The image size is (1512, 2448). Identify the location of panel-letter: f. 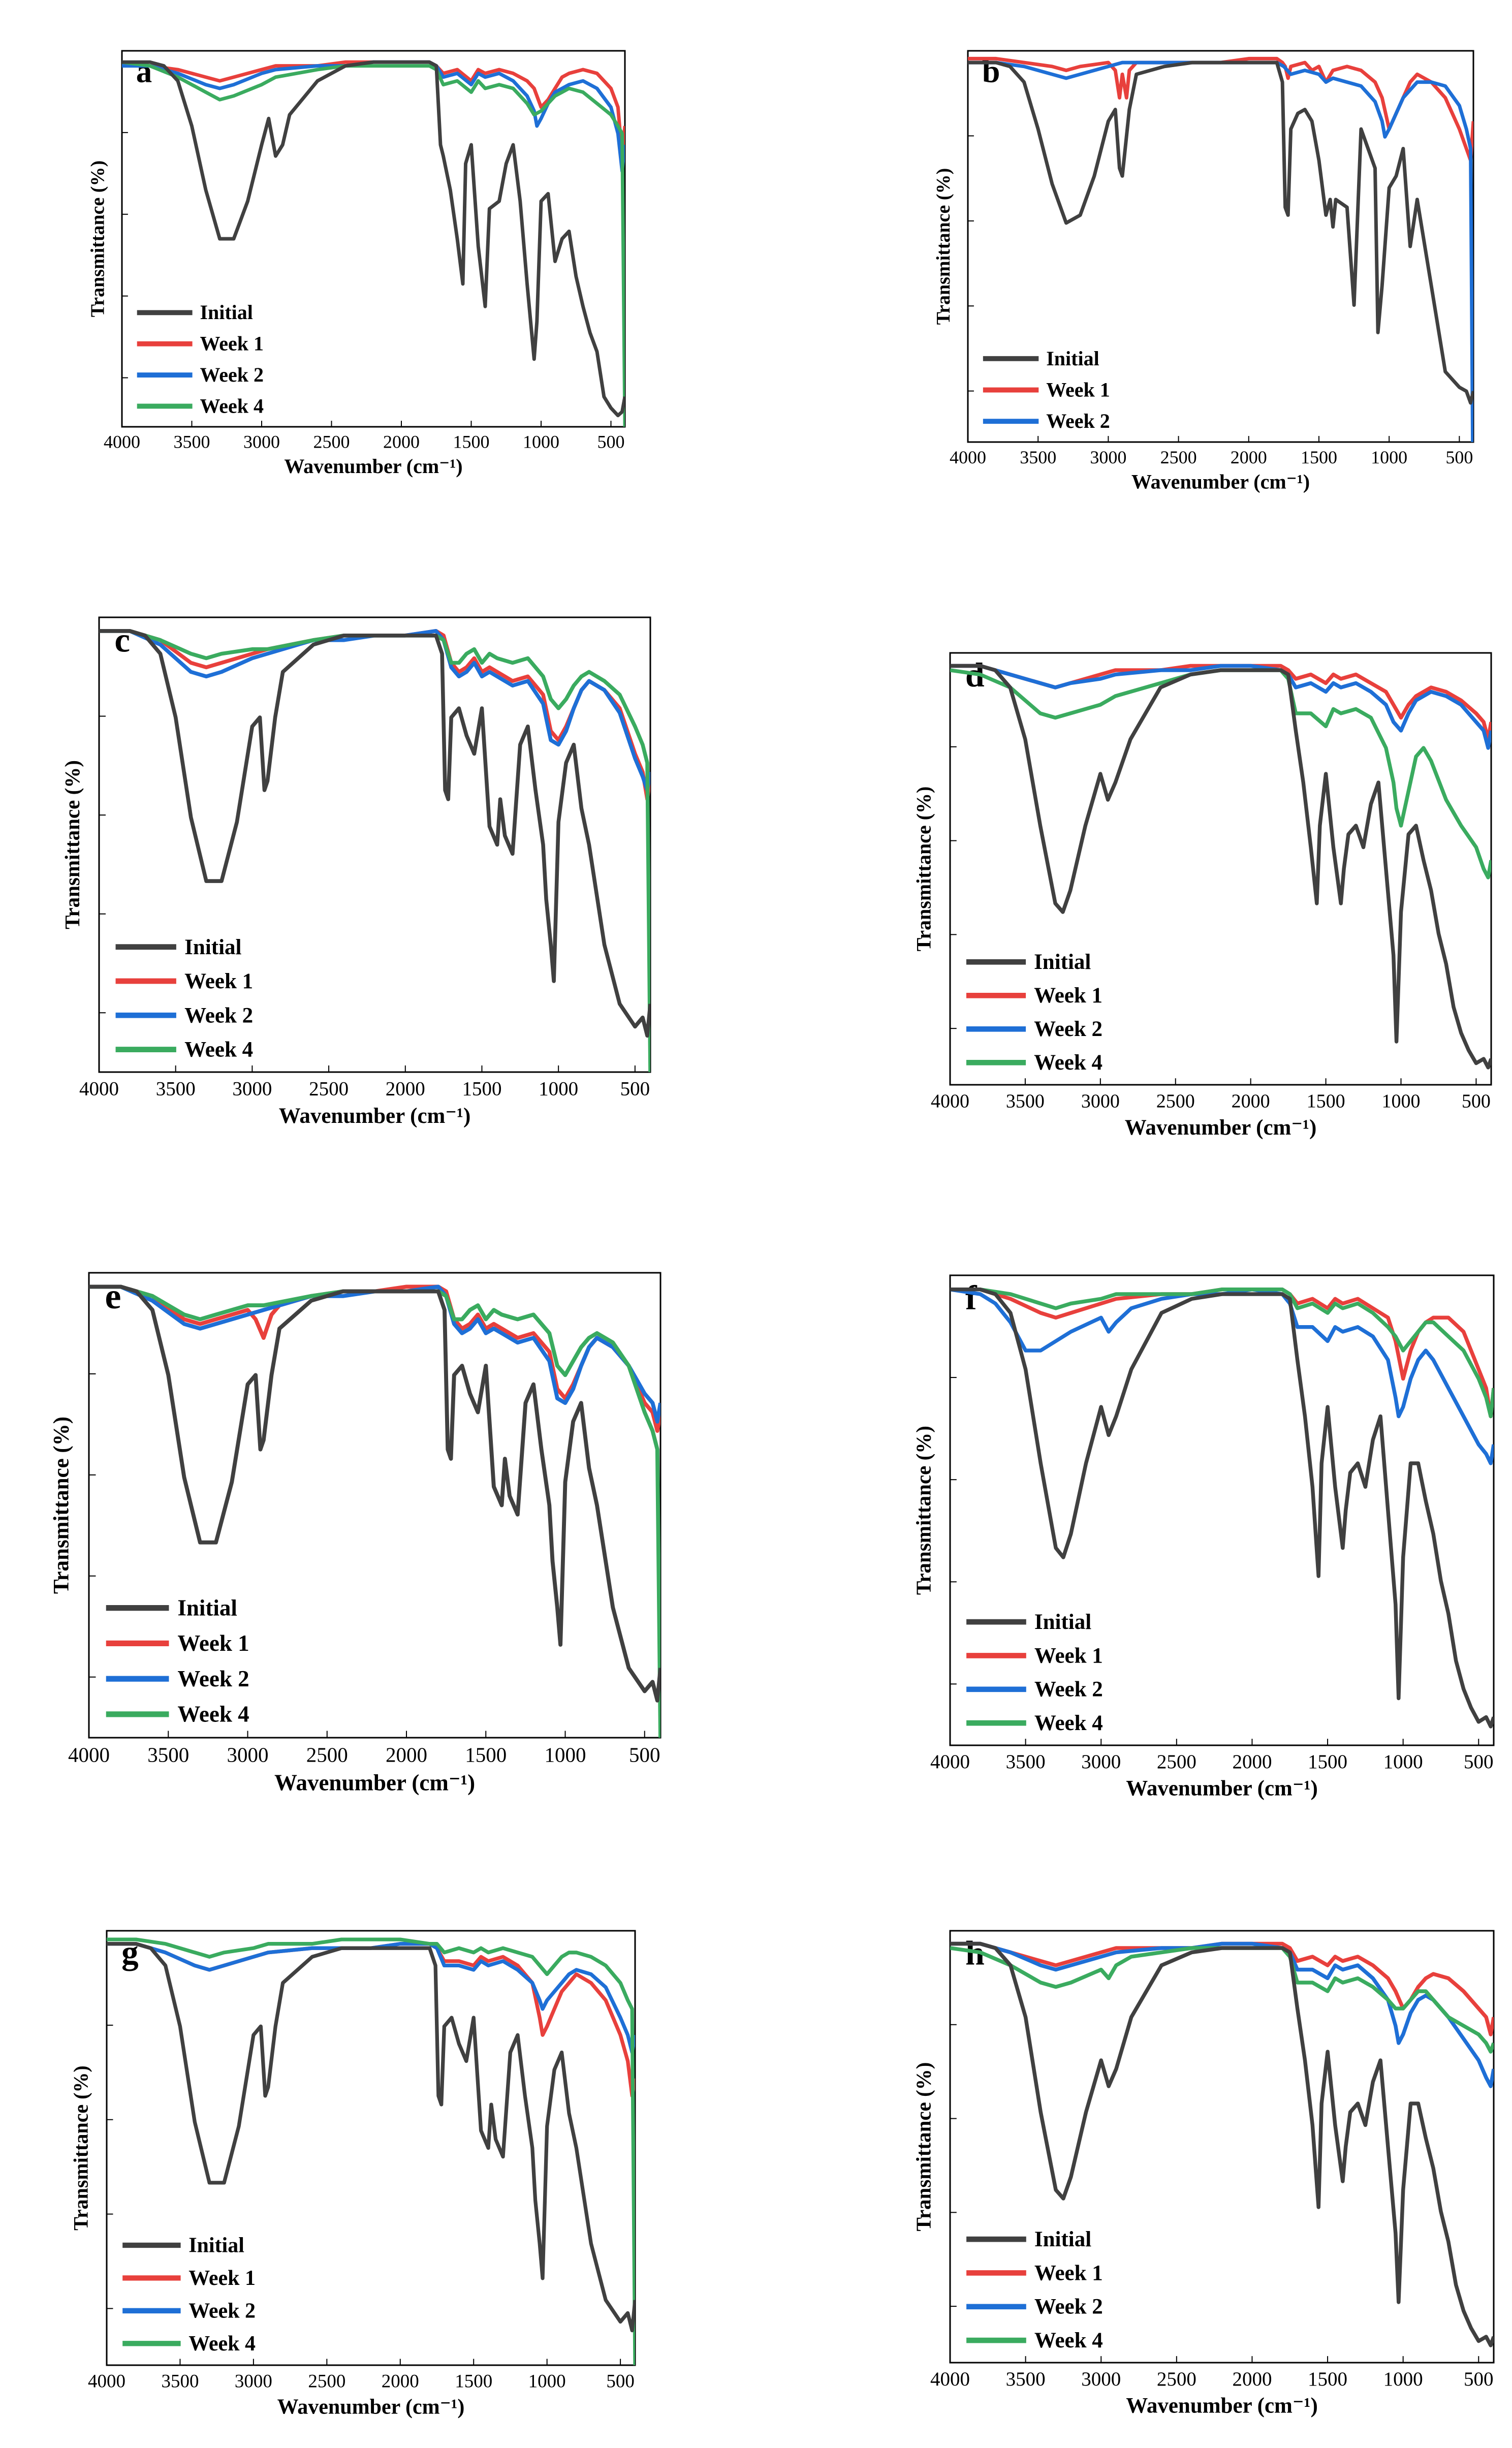
(971, 1297).